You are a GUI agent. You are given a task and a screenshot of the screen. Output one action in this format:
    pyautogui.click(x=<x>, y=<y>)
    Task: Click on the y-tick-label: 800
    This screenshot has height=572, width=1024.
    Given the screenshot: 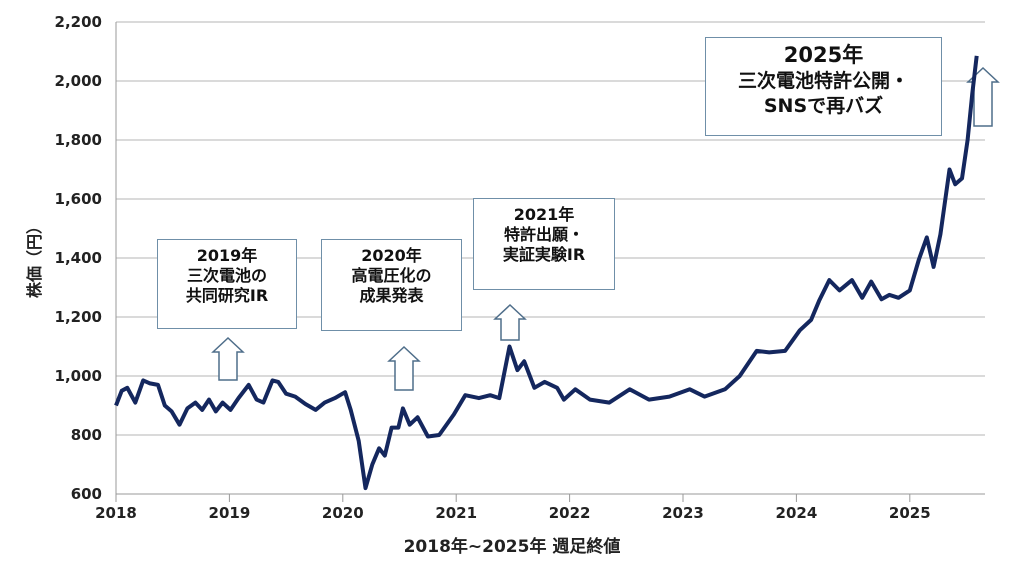 What is the action you would take?
    pyautogui.click(x=86, y=435)
    